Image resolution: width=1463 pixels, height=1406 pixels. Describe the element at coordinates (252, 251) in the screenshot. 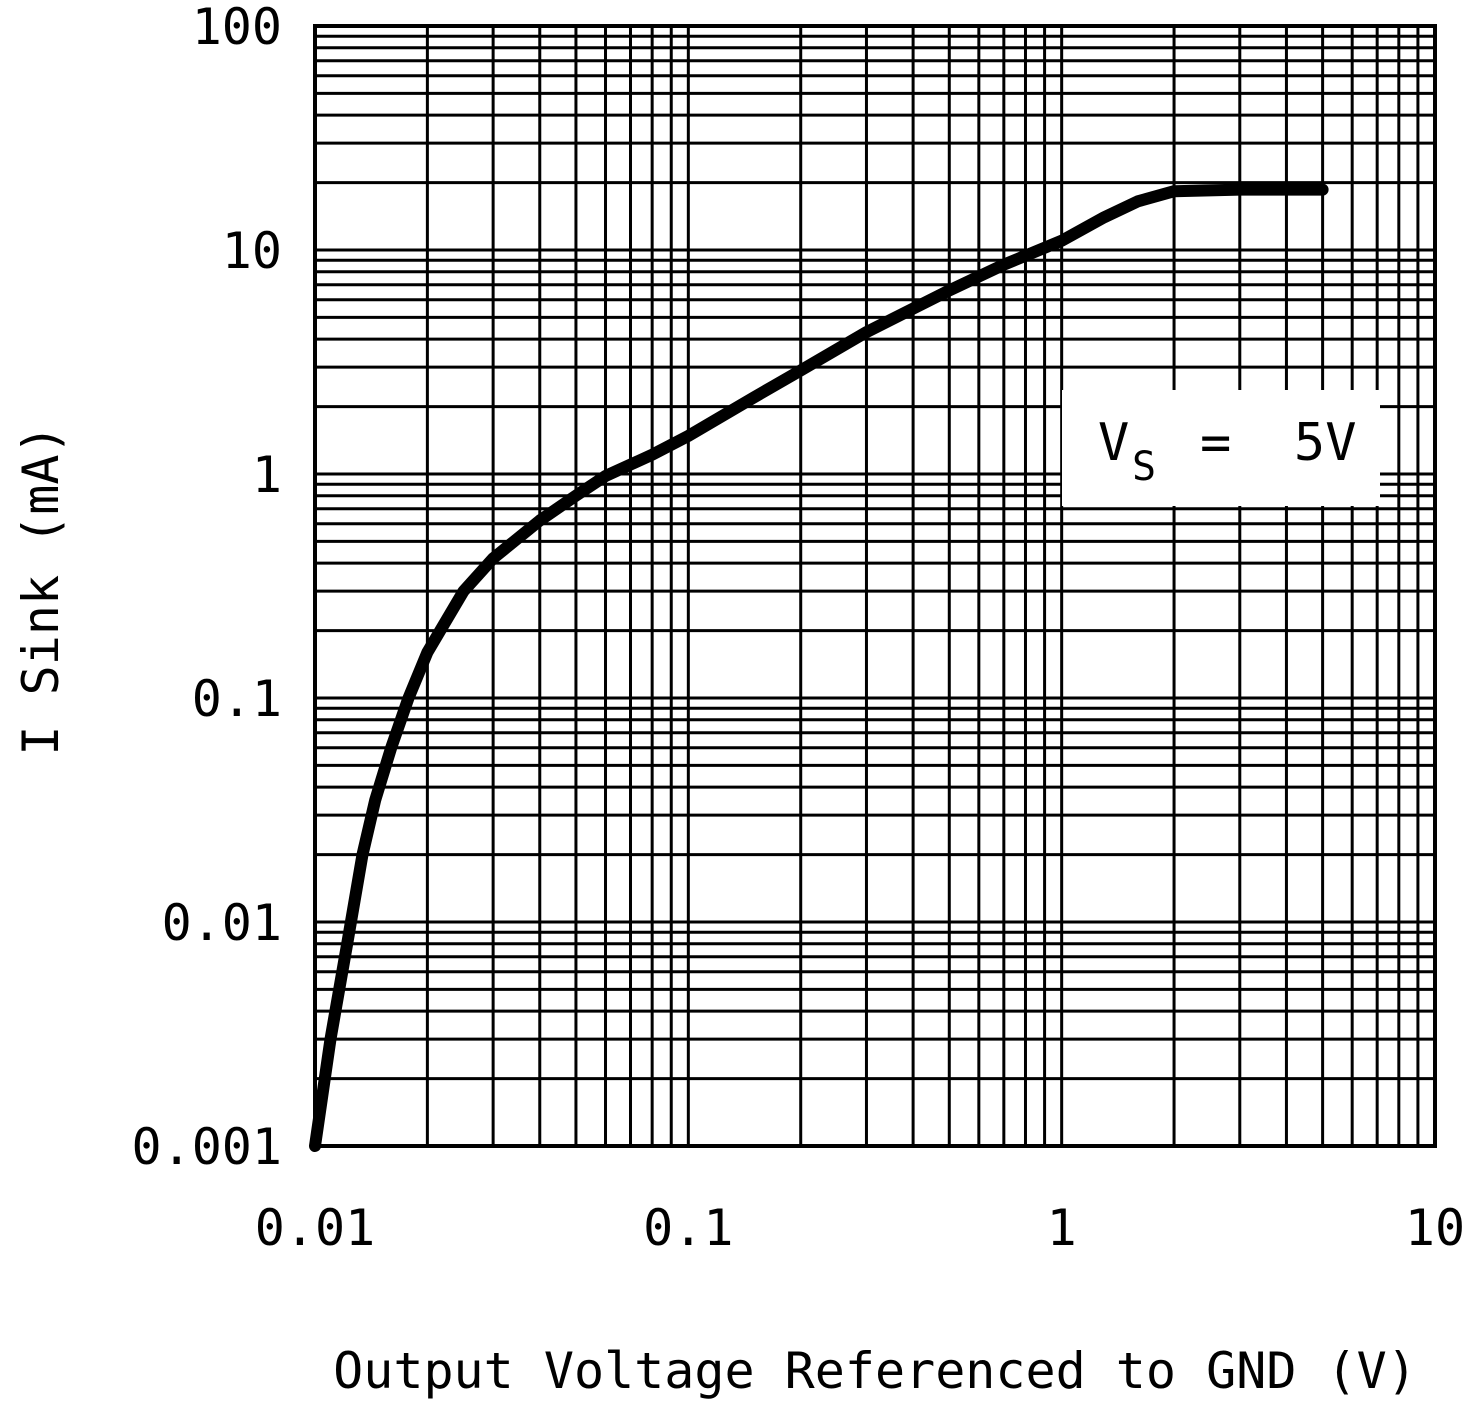

I see `y-tick-label: 10` at that location.